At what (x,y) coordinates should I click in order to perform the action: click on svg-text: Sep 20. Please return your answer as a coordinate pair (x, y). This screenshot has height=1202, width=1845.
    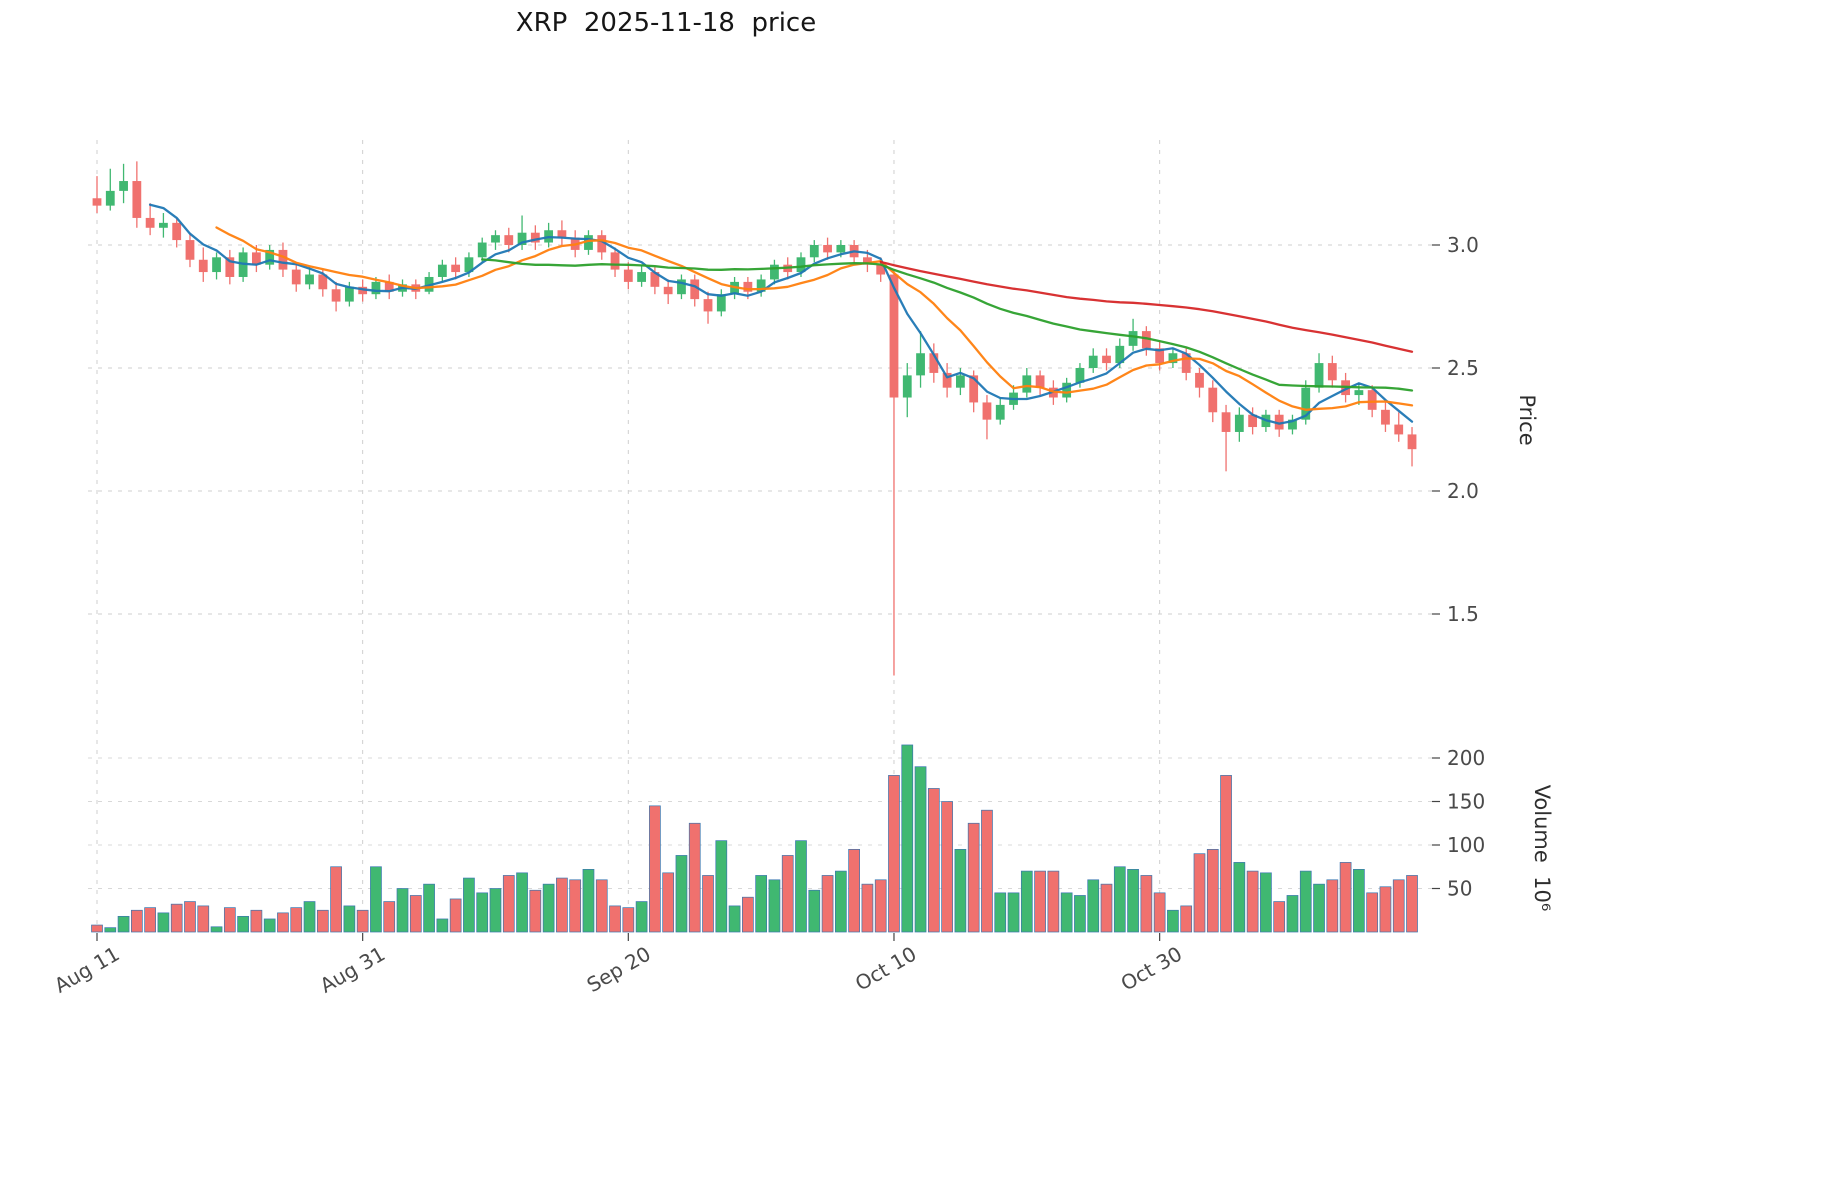
    Looking at the image, I should click on (619, 970).